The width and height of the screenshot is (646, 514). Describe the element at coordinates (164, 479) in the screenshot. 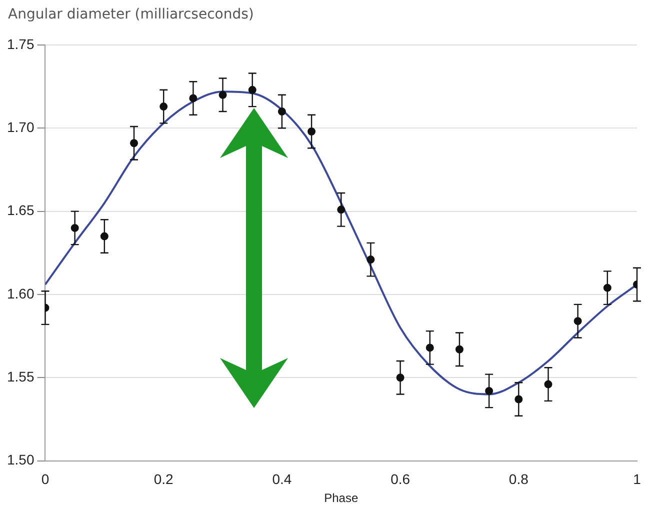

I see `x-tick-label: 0.2` at that location.